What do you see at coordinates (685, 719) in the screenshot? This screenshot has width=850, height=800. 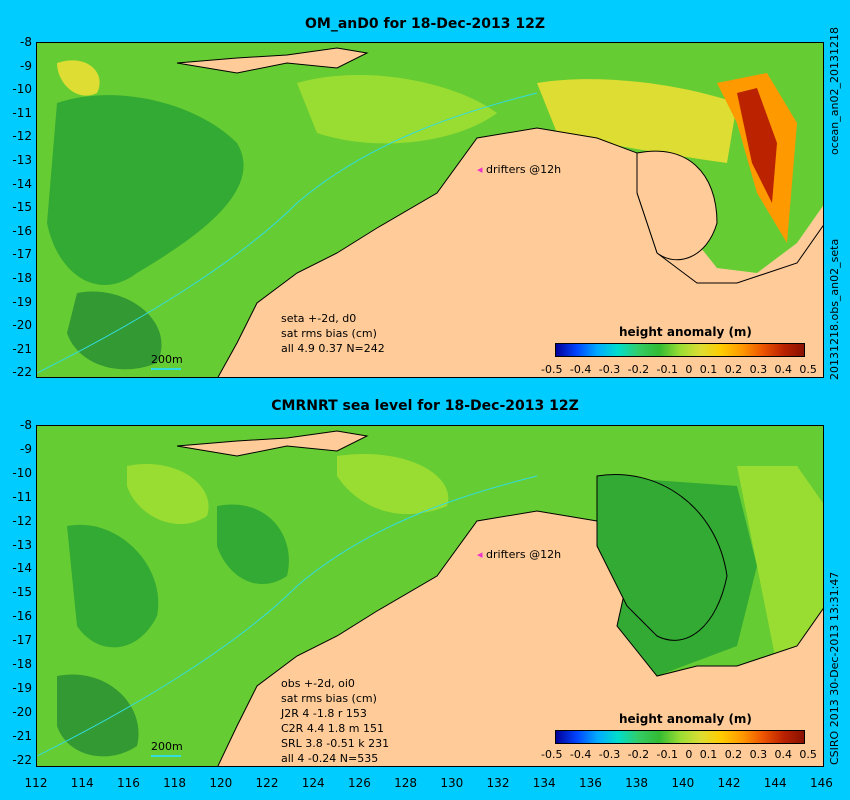 I see `bottom-legend-title: height anomaly (m)` at bounding box center [685, 719].